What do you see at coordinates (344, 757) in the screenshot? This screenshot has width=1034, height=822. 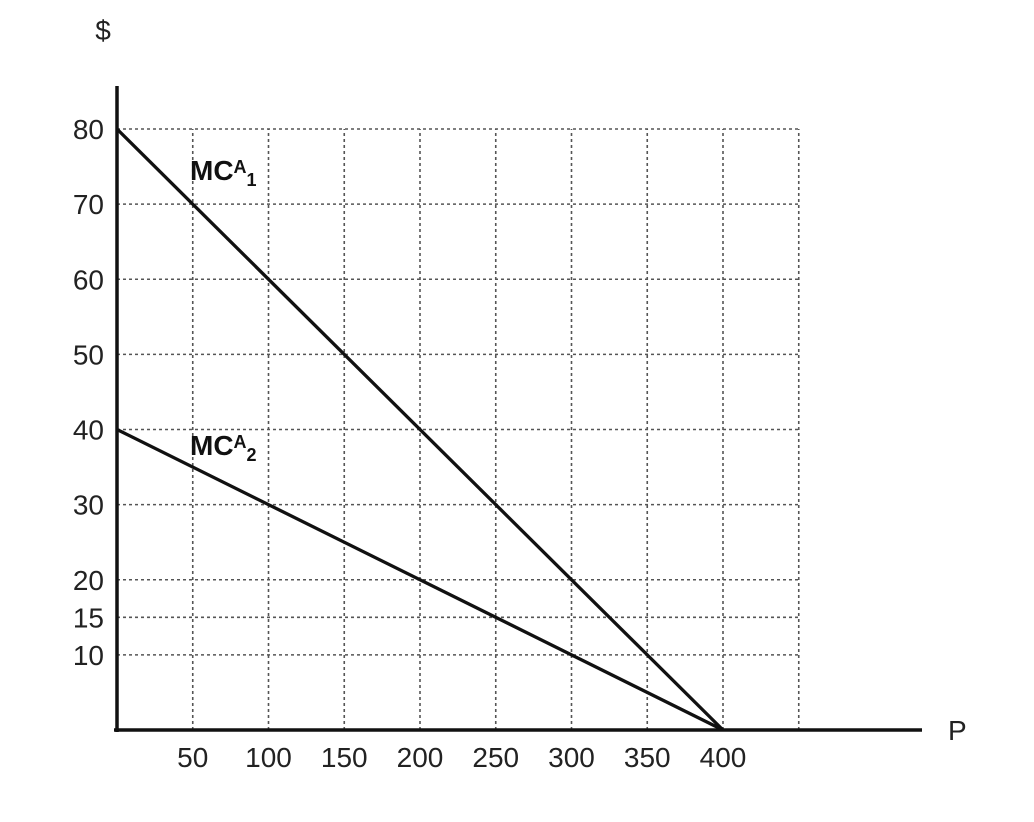 I see `x-tick-label: 150` at bounding box center [344, 757].